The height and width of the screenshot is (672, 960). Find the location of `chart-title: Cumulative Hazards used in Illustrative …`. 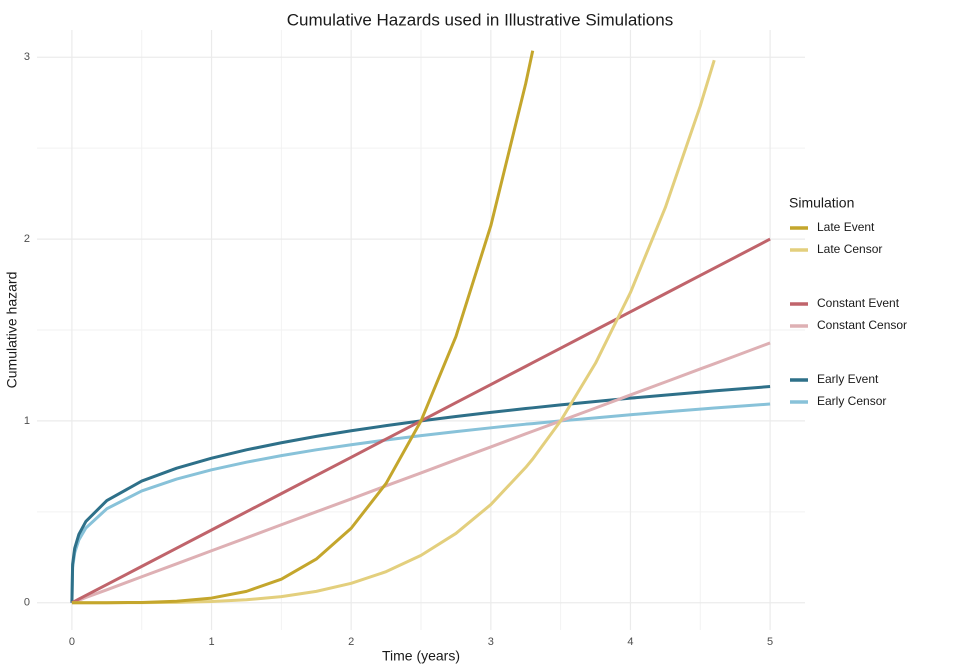

chart-title: Cumulative Hazards used in Illustrative … is located at coordinates (480, 19).